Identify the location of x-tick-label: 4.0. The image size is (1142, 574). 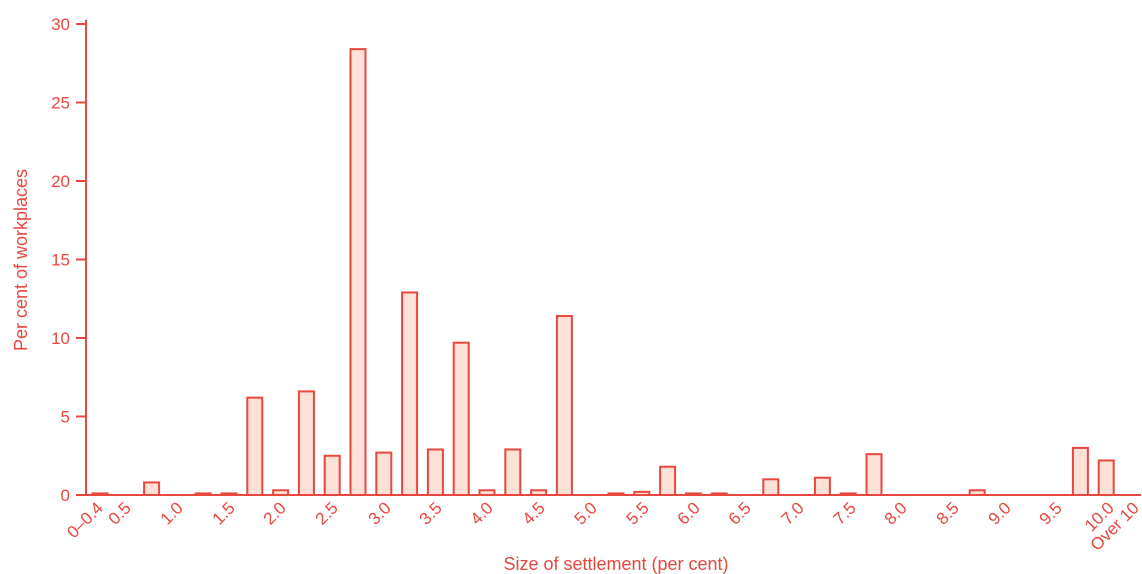
(482, 513).